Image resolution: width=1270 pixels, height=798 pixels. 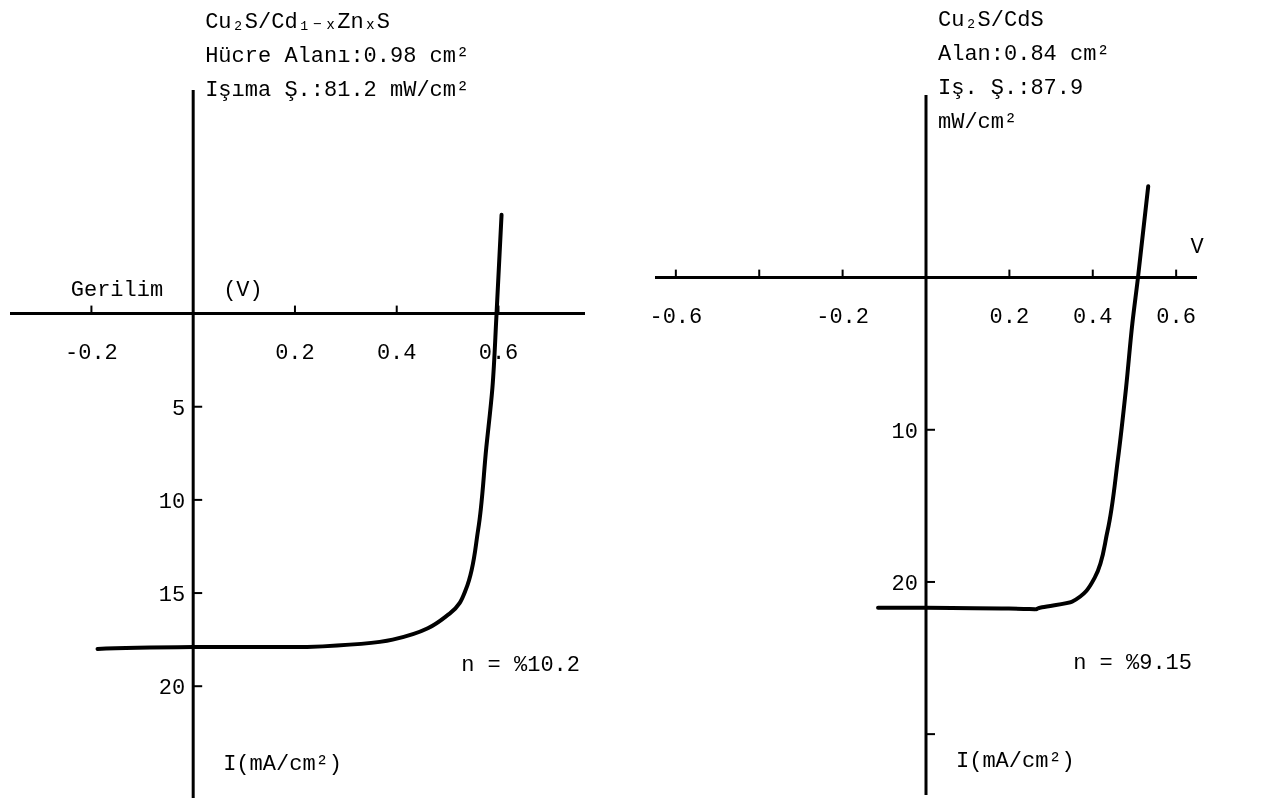 What do you see at coordinates (166, 290) in the screenshot?
I see `text: Gerilim (V)` at bounding box center [166, 290].